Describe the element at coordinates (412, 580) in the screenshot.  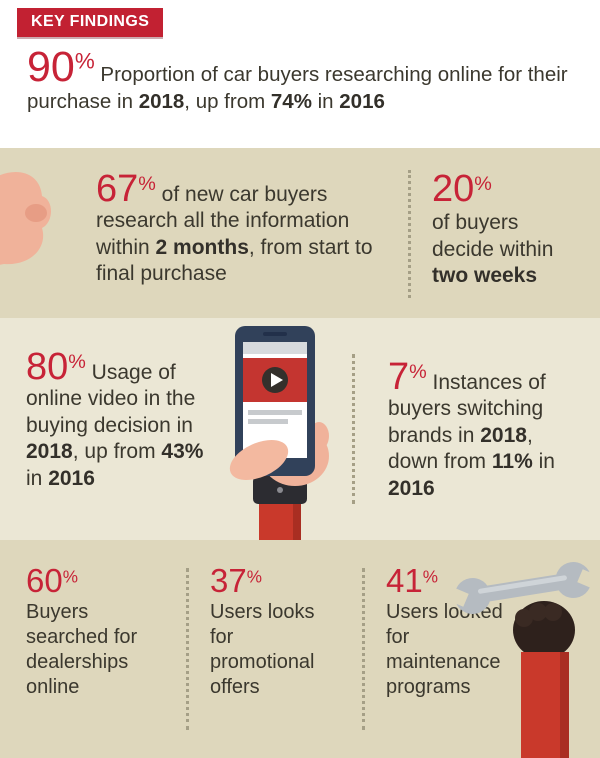
I see `stat-maintenance-programs-number: 41%` at that location.